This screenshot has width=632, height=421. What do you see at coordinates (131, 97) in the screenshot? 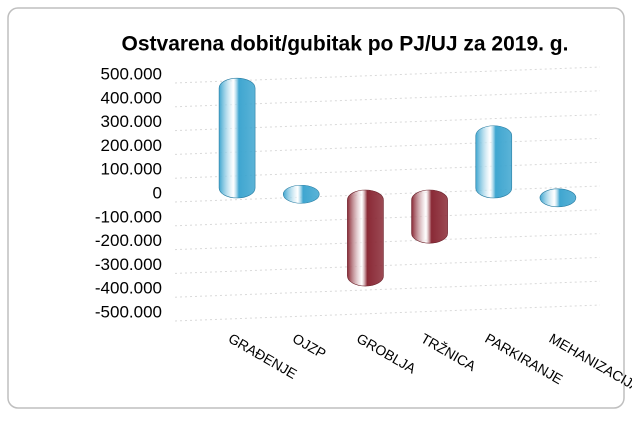
I see `y-tick-label: 400.000` at bounding box center [131, 97].